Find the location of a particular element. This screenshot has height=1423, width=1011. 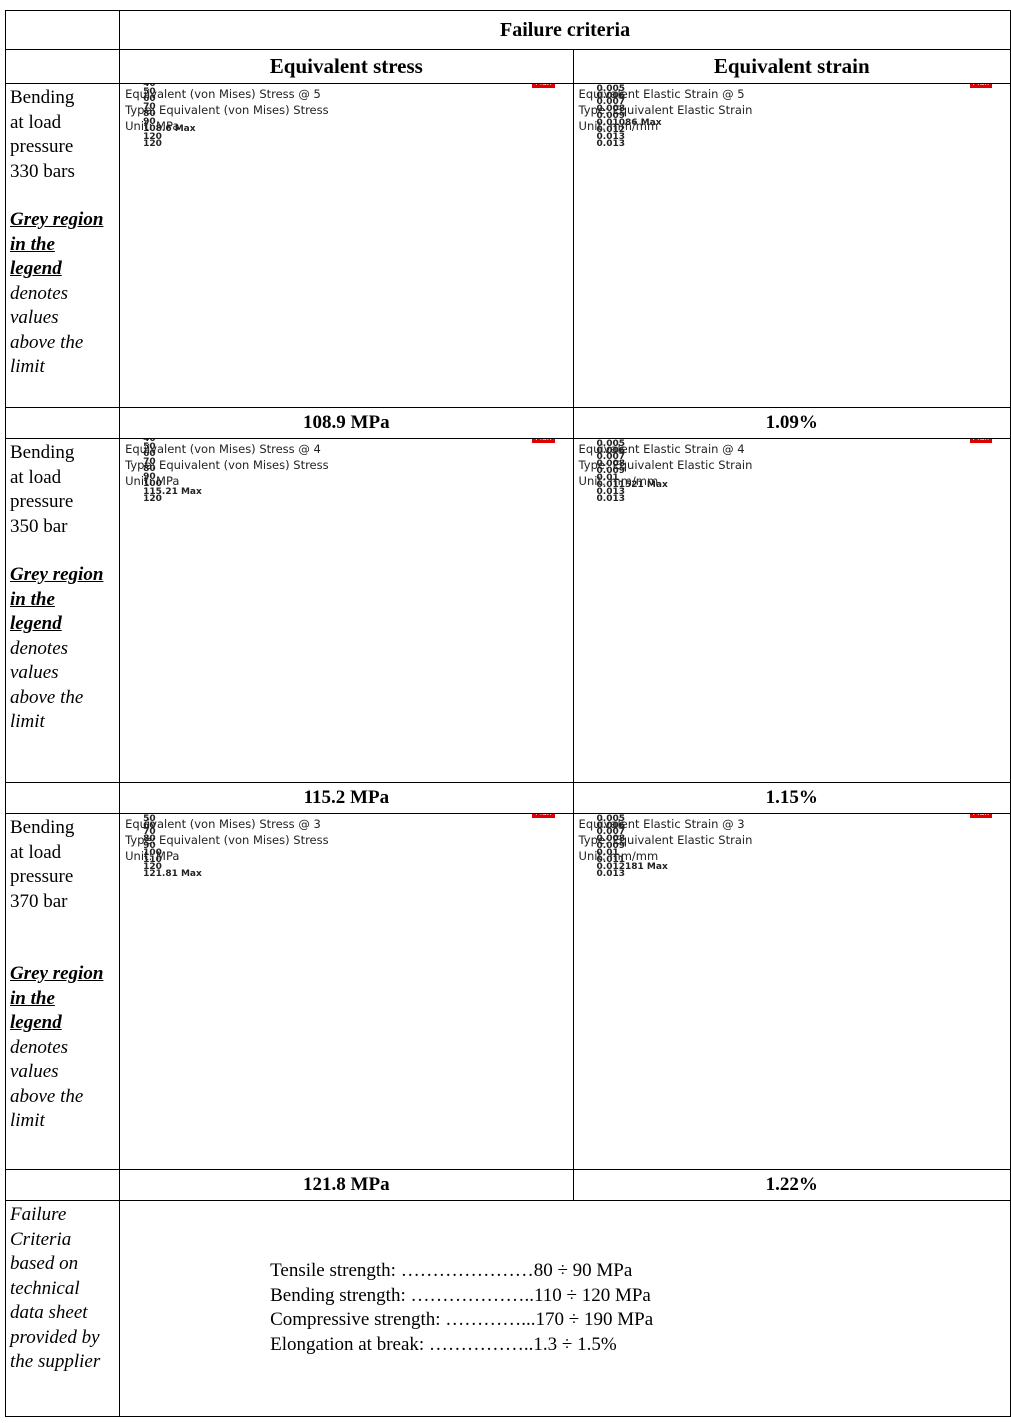

table-title: Failure criteria is located at coordinates (565, 30).